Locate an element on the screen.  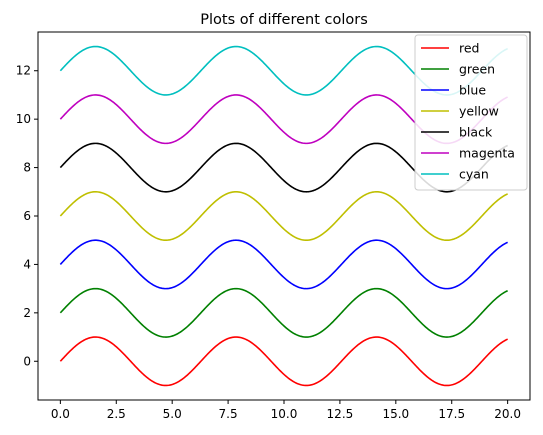
legend-label-magenta: magenta is located at coordinates (487, 153).